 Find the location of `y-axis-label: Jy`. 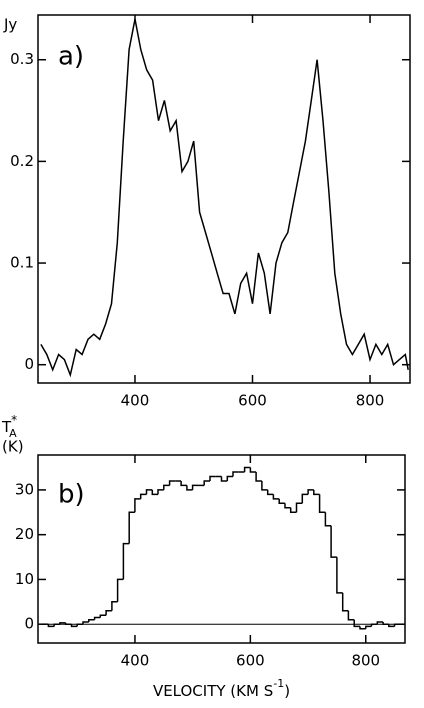

y-axis-label: Jy is located at coordinates (10, 25).